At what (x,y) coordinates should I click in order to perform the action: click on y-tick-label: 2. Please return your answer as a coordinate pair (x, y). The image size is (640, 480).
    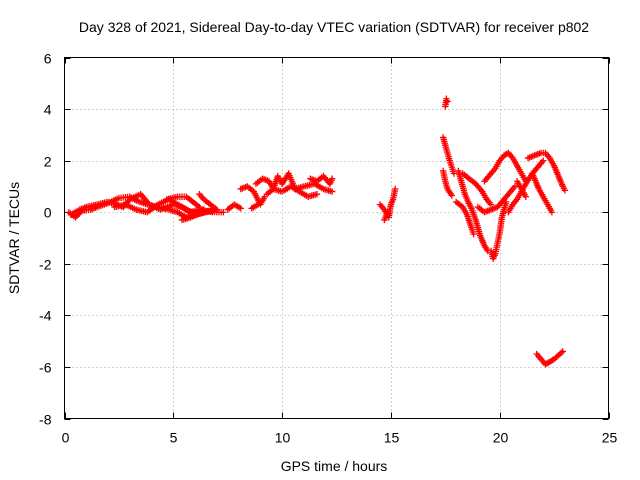
    Looking at the image, I should click on (48, 162).